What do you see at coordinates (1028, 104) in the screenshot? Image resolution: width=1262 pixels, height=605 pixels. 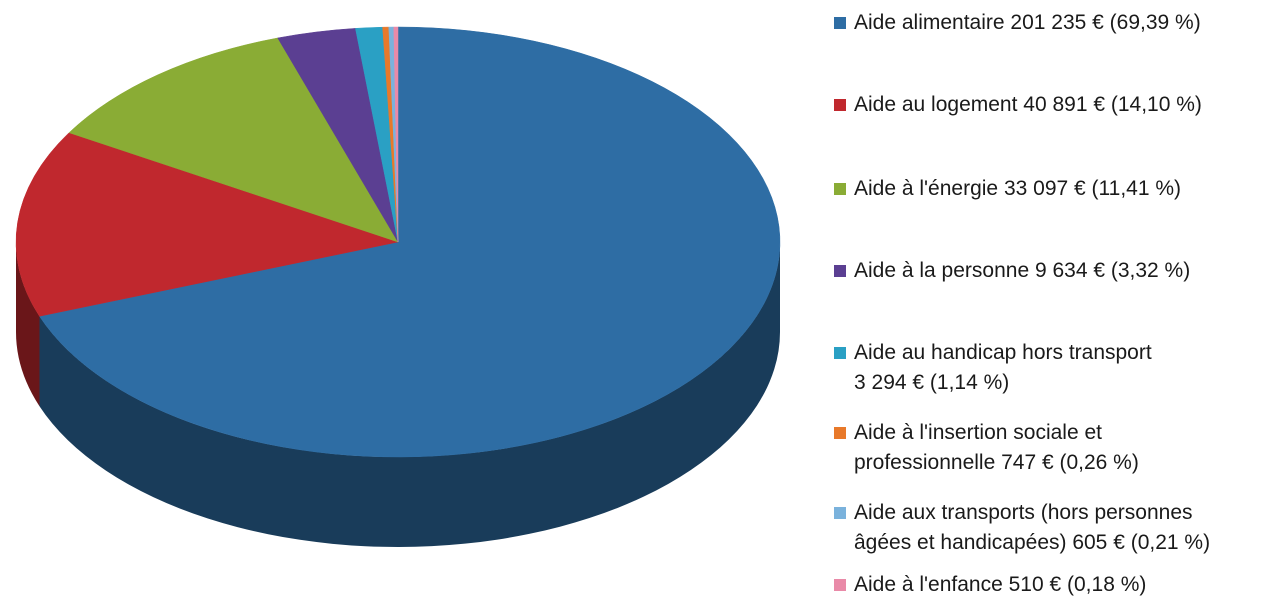 I see `legend-label: Aide au logement 40 891 € (14,10 %)` at bounding box center [1028, 104].